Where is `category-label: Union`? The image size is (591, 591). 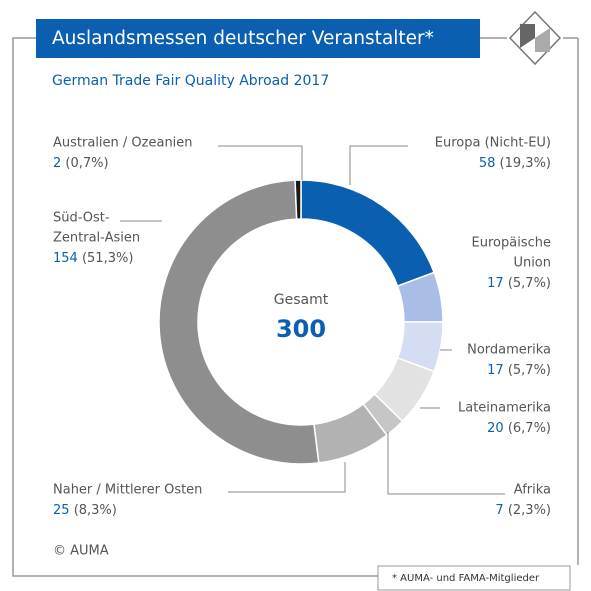 category-label: Union is located at coordinates (532, 263).